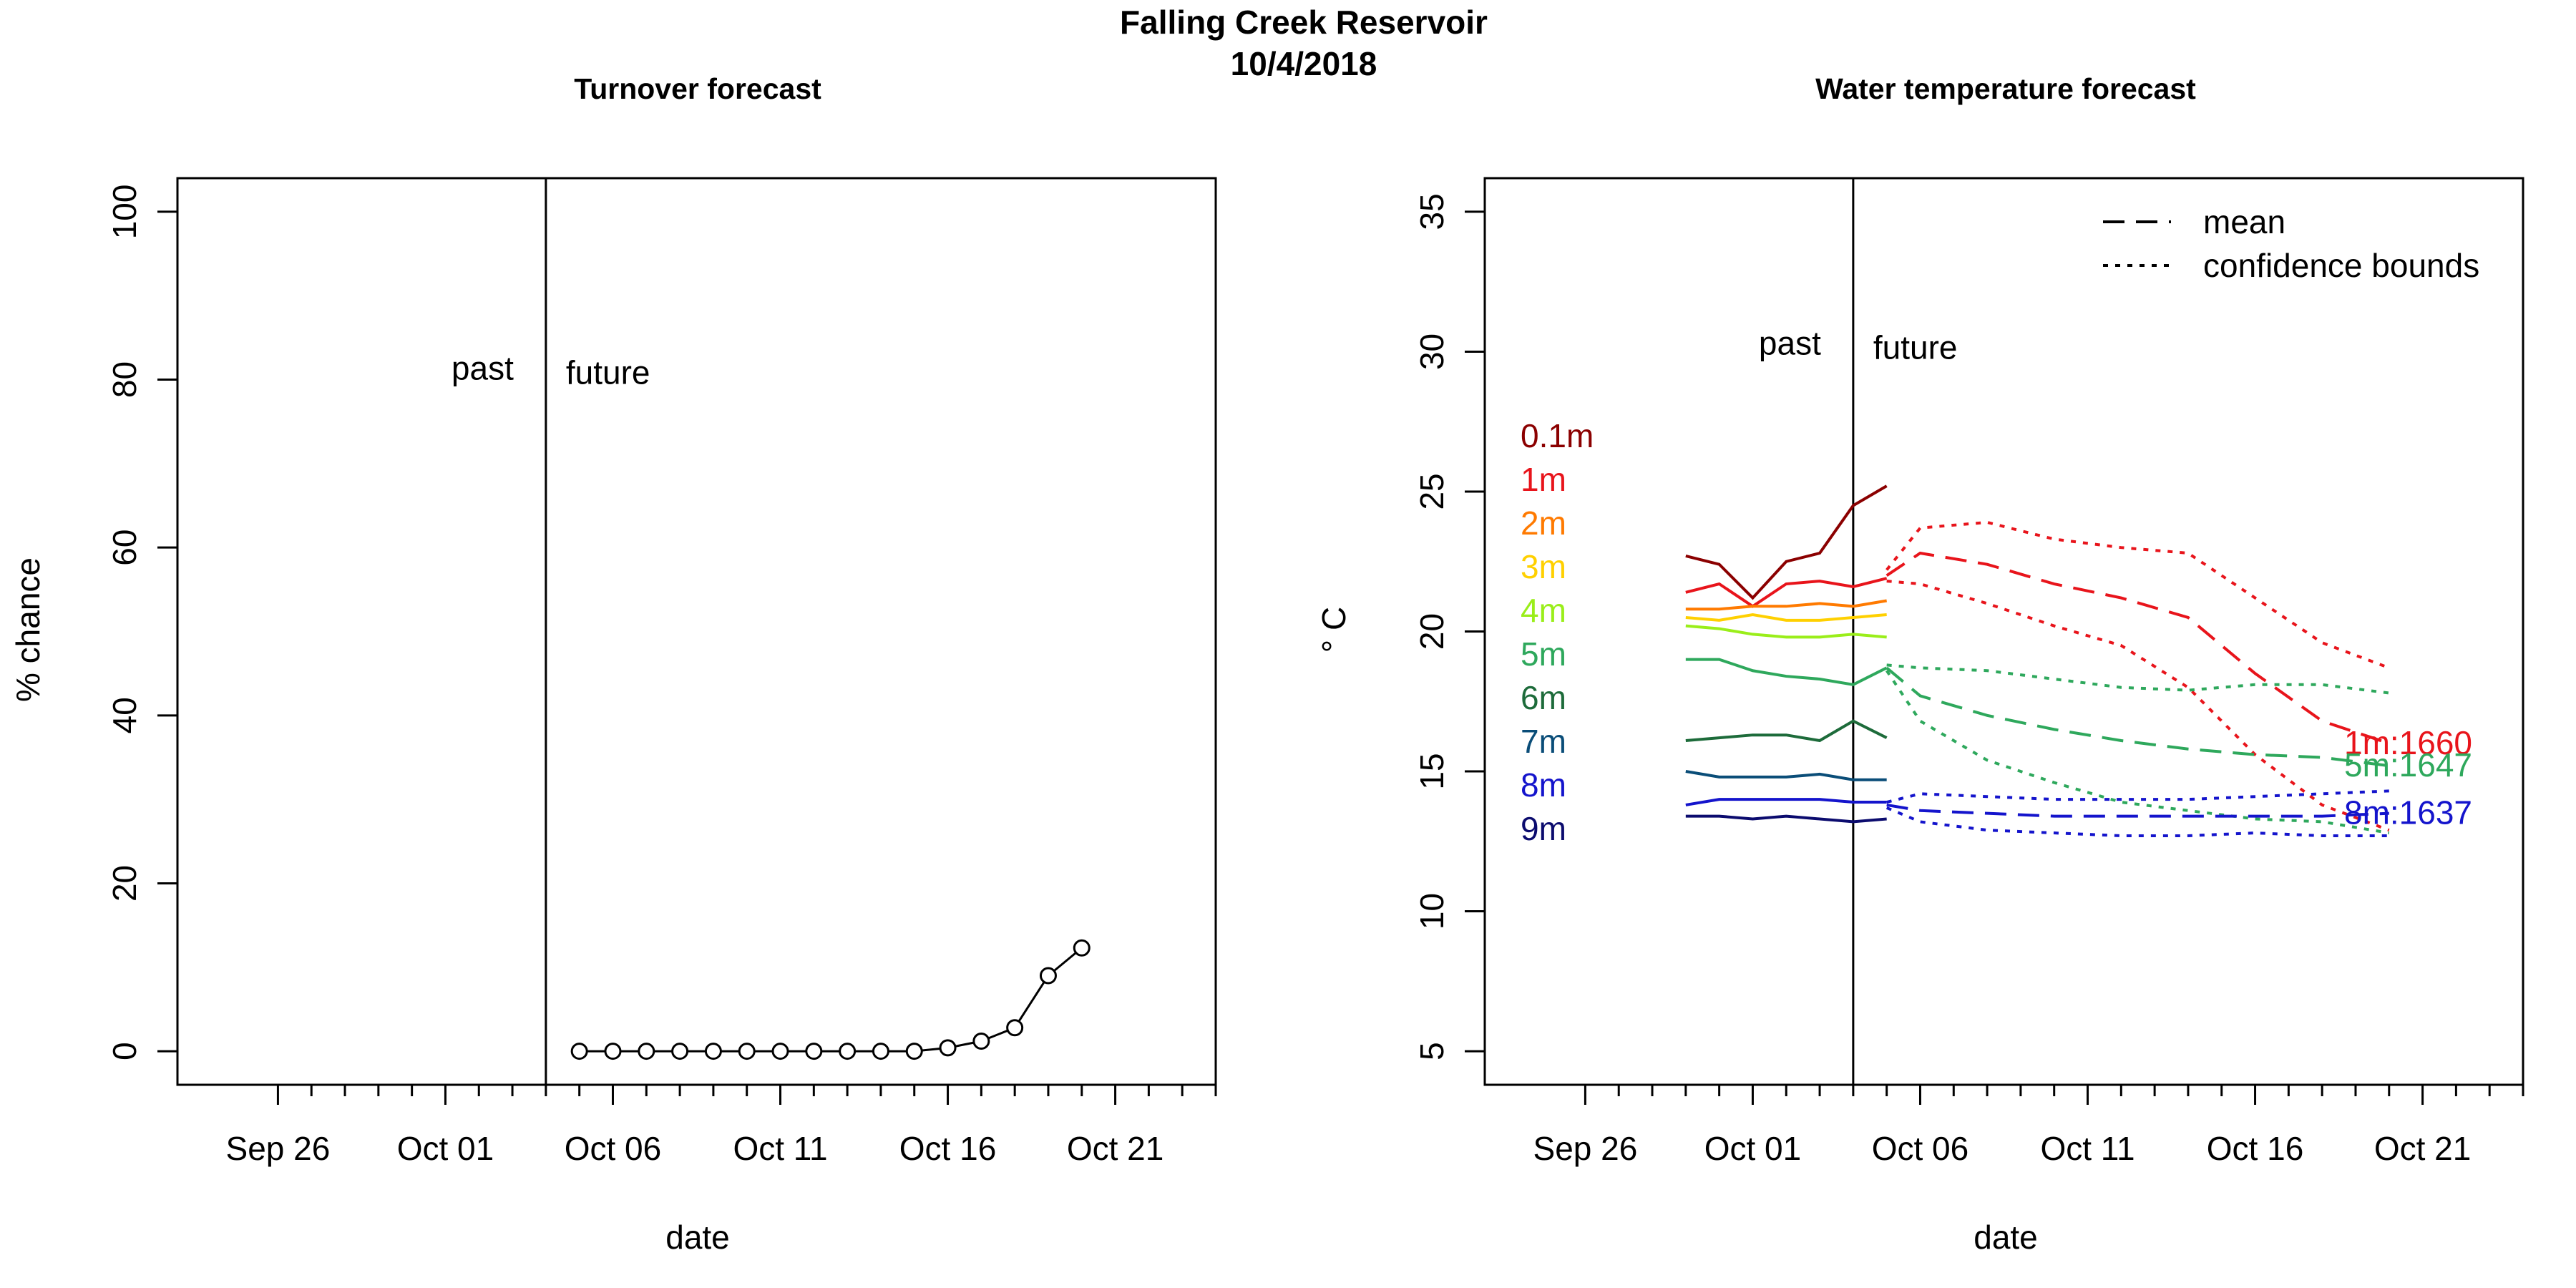 The width and height of the screenshot is (2576, 1288). What do you see at coordinates (2137, 717) in the screenshot?
I see `forecast-mean-5m` at bounding box center [2137, 717].